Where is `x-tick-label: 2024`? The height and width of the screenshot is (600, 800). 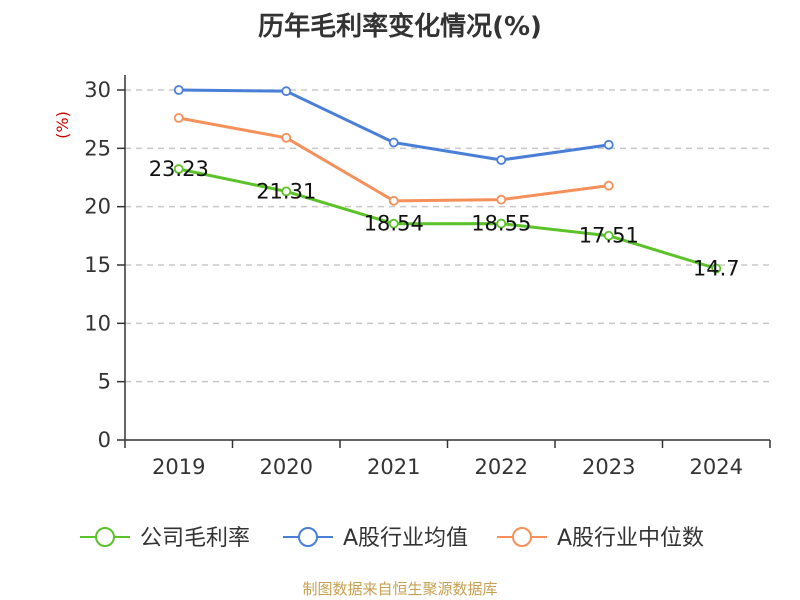
x-tick-label: 2024 is located at coordinates (716, 467).